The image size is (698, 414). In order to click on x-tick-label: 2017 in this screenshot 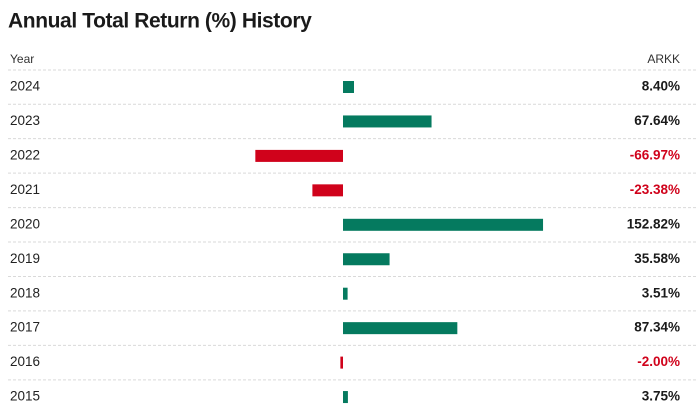, I will do `click(25, 327)`.